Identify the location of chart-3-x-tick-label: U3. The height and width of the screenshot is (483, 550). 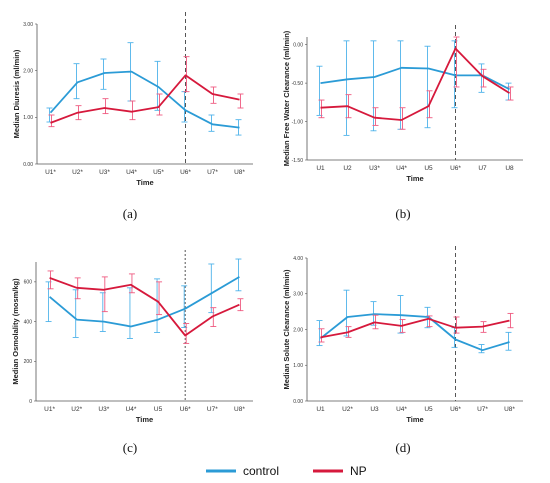
(374, 409).